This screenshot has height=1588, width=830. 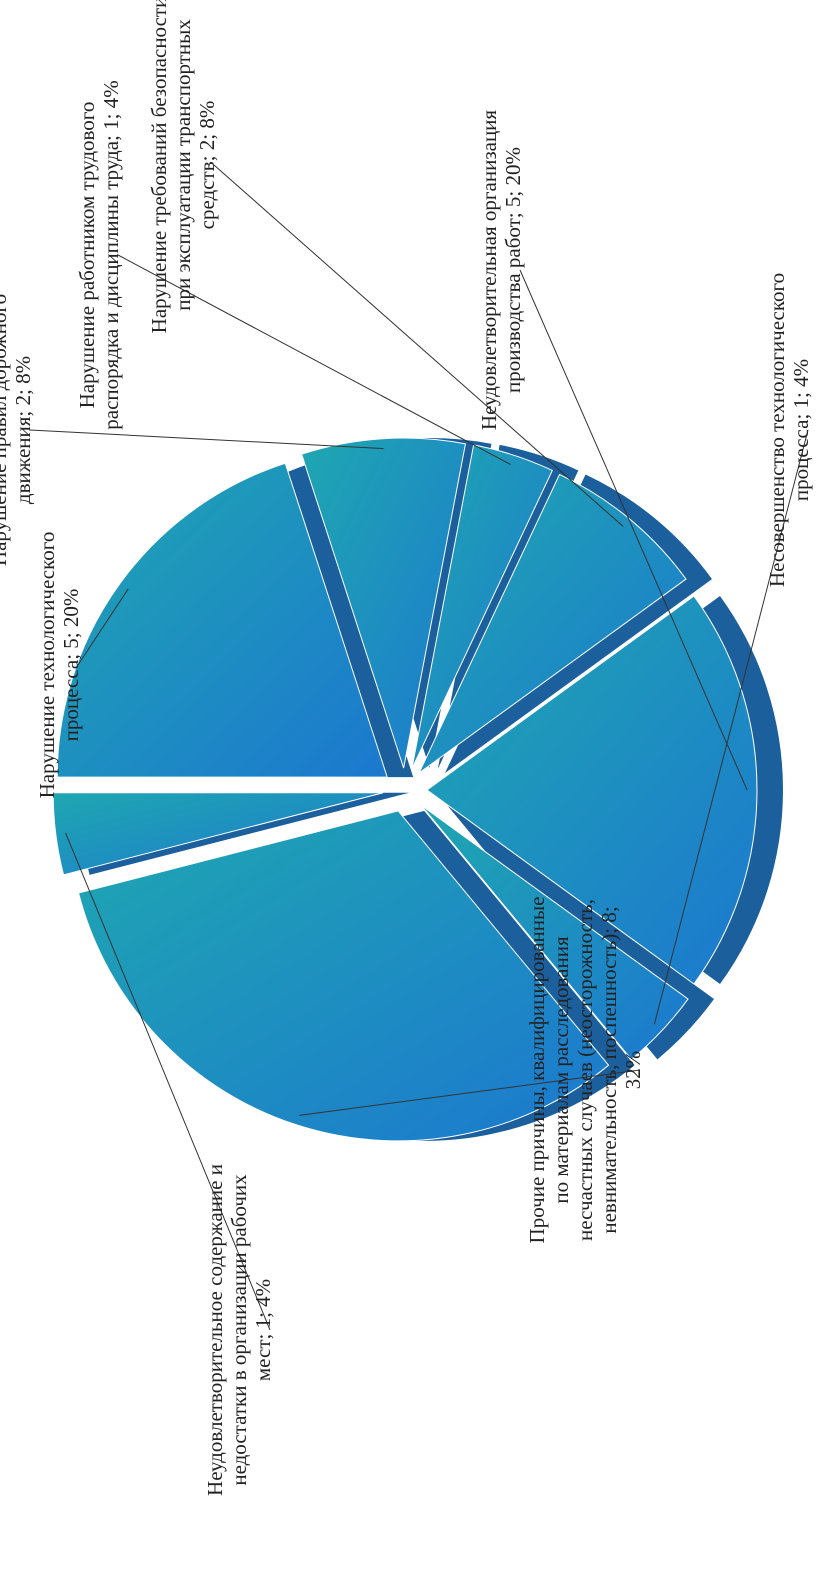 What do you see at coordinates (561, 1070) in the screenshot?
I see `slice-label-line: по материалам расследования` at bounding box center [561, 1070].